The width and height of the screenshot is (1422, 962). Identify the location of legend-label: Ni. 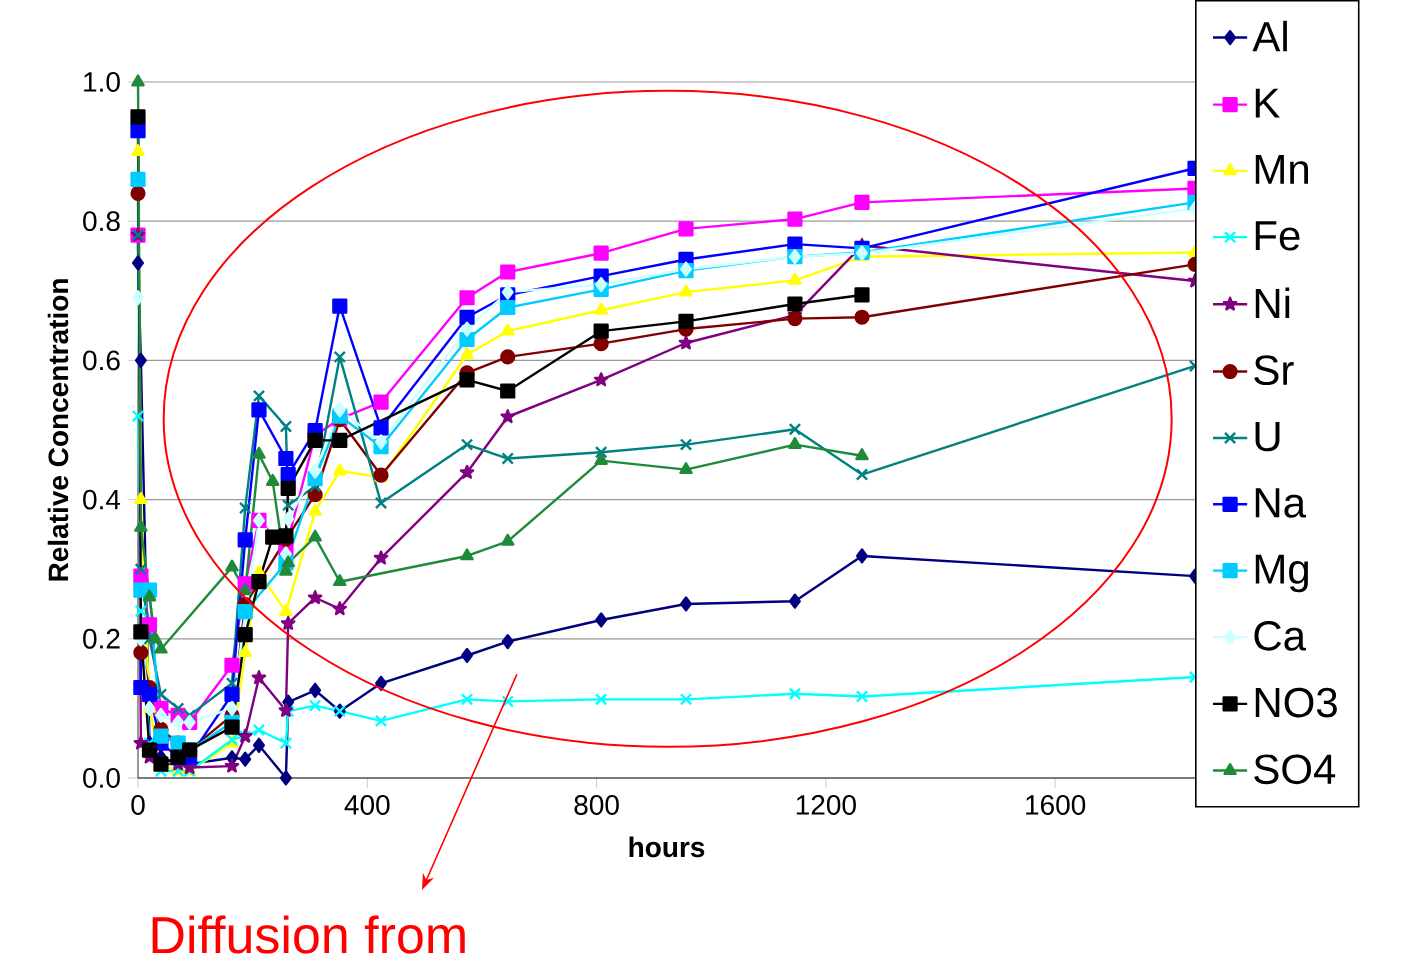
(1272, 302).